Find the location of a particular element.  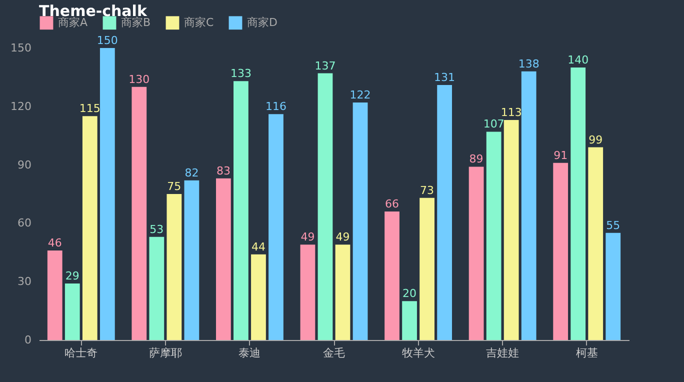

x-tick-label: 牧羊犬 is located at coordinates (418, 353).